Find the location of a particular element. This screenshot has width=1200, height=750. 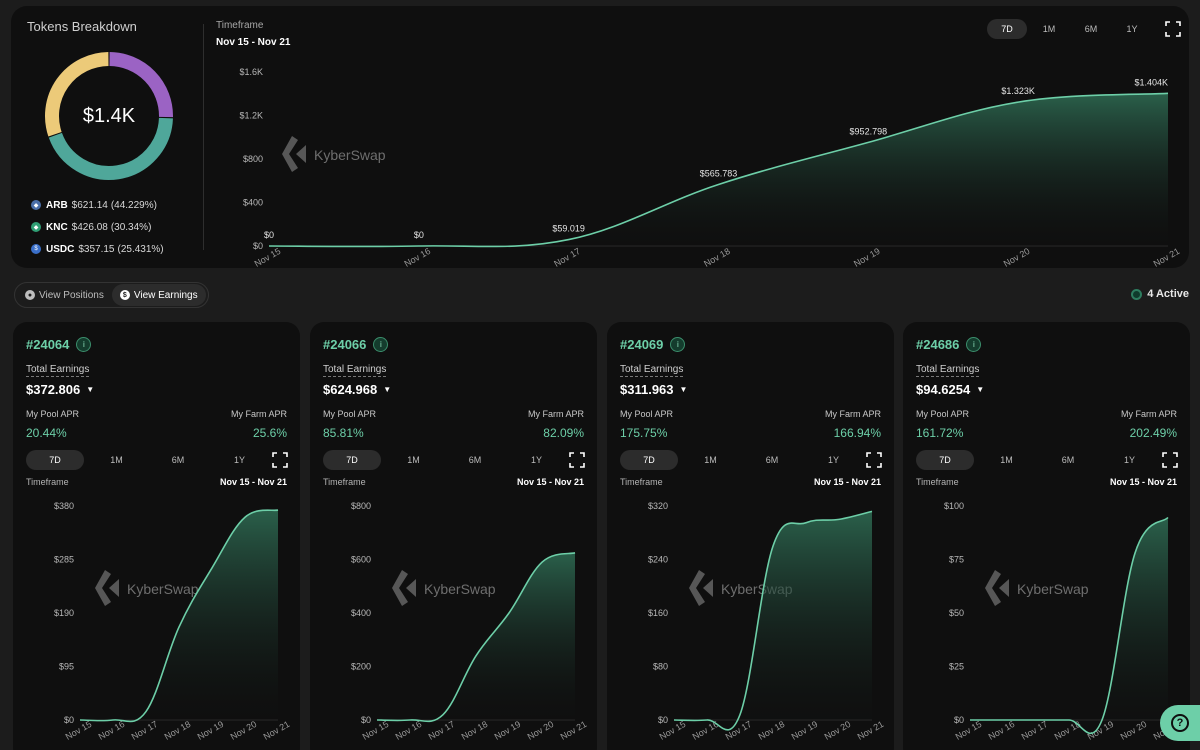

pool-apr-label: My Pool APR is located at coordinates (647, 414).